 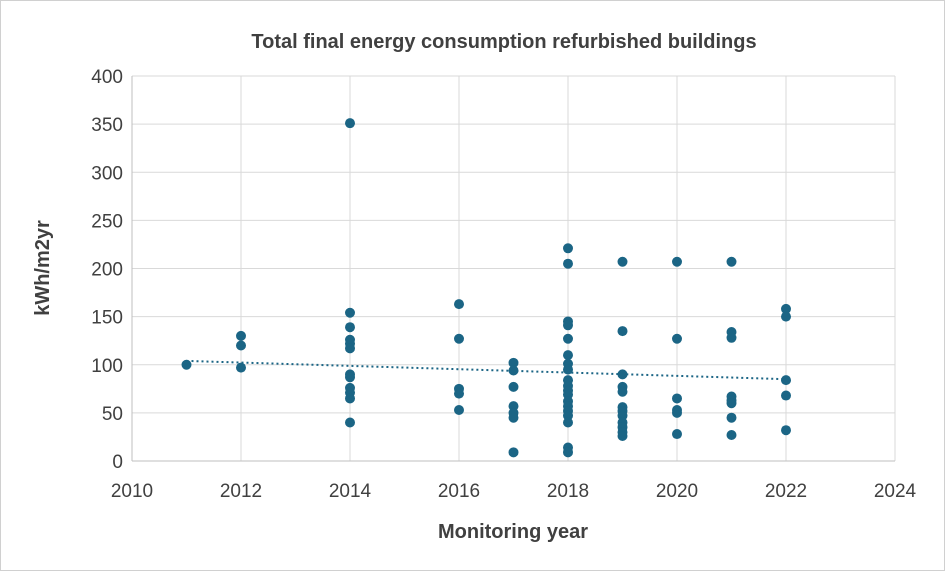 What do you see at coordinates (107, 173) in the screenshot?
I see `y-tick-label: 300` at bounding box center [107, 173].